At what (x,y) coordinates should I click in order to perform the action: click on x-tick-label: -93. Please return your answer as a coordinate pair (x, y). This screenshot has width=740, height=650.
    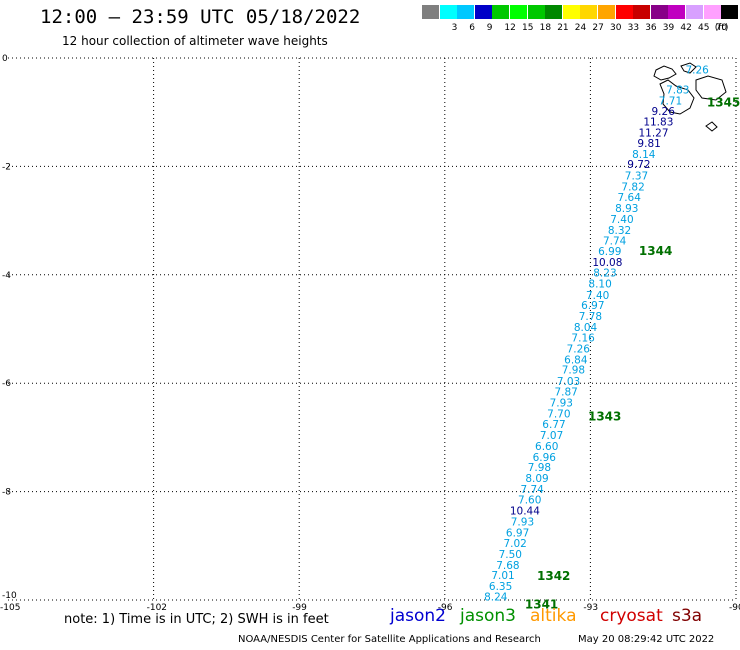
    Looking at the image, I should click on (590, 608).